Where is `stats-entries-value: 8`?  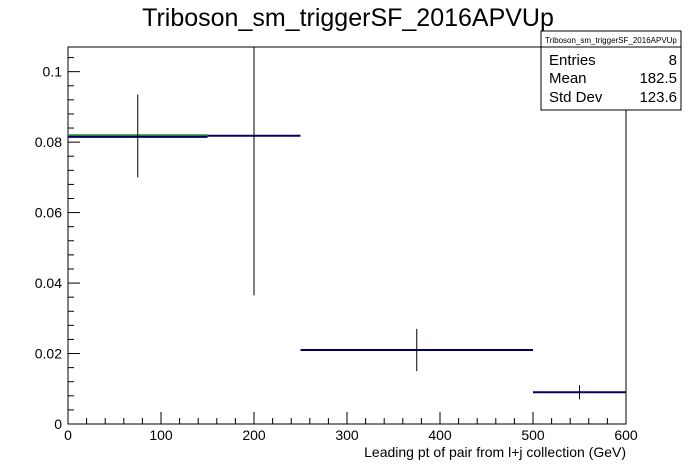
stats-entries-value: 8 is located at coordinates (673, 60).